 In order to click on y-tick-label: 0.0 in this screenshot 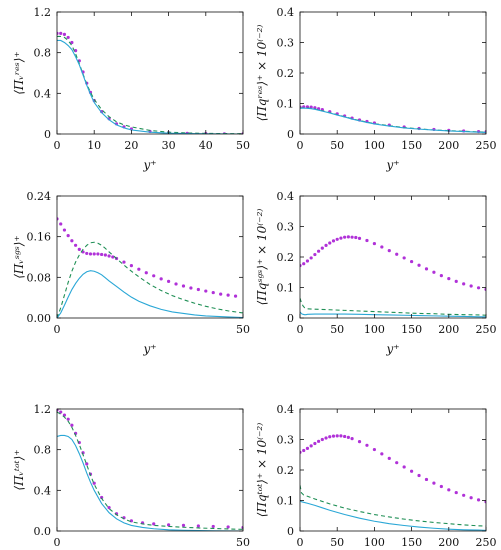, I will do `click(43, 531)`.